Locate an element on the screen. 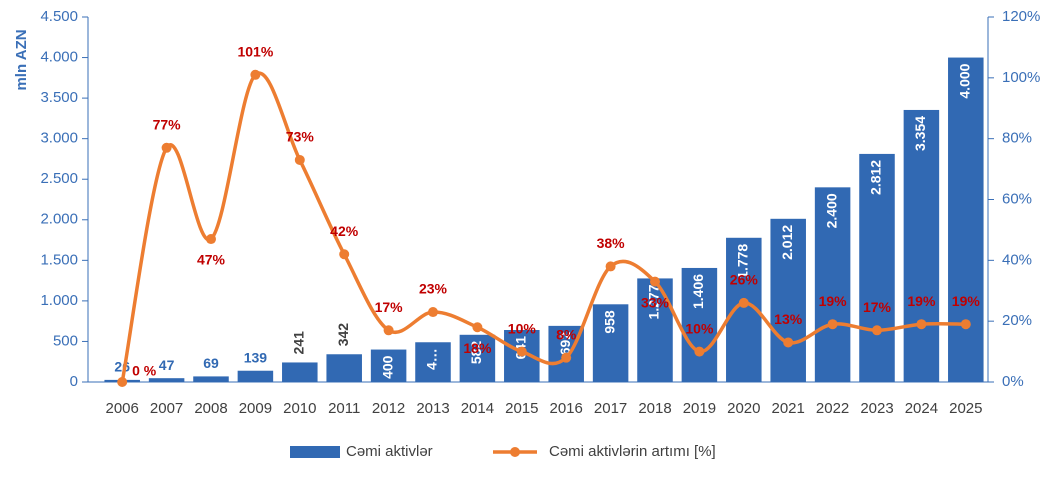 The image size is (1057, 496). bar-label: 139 is located at coordinates (256, 357).